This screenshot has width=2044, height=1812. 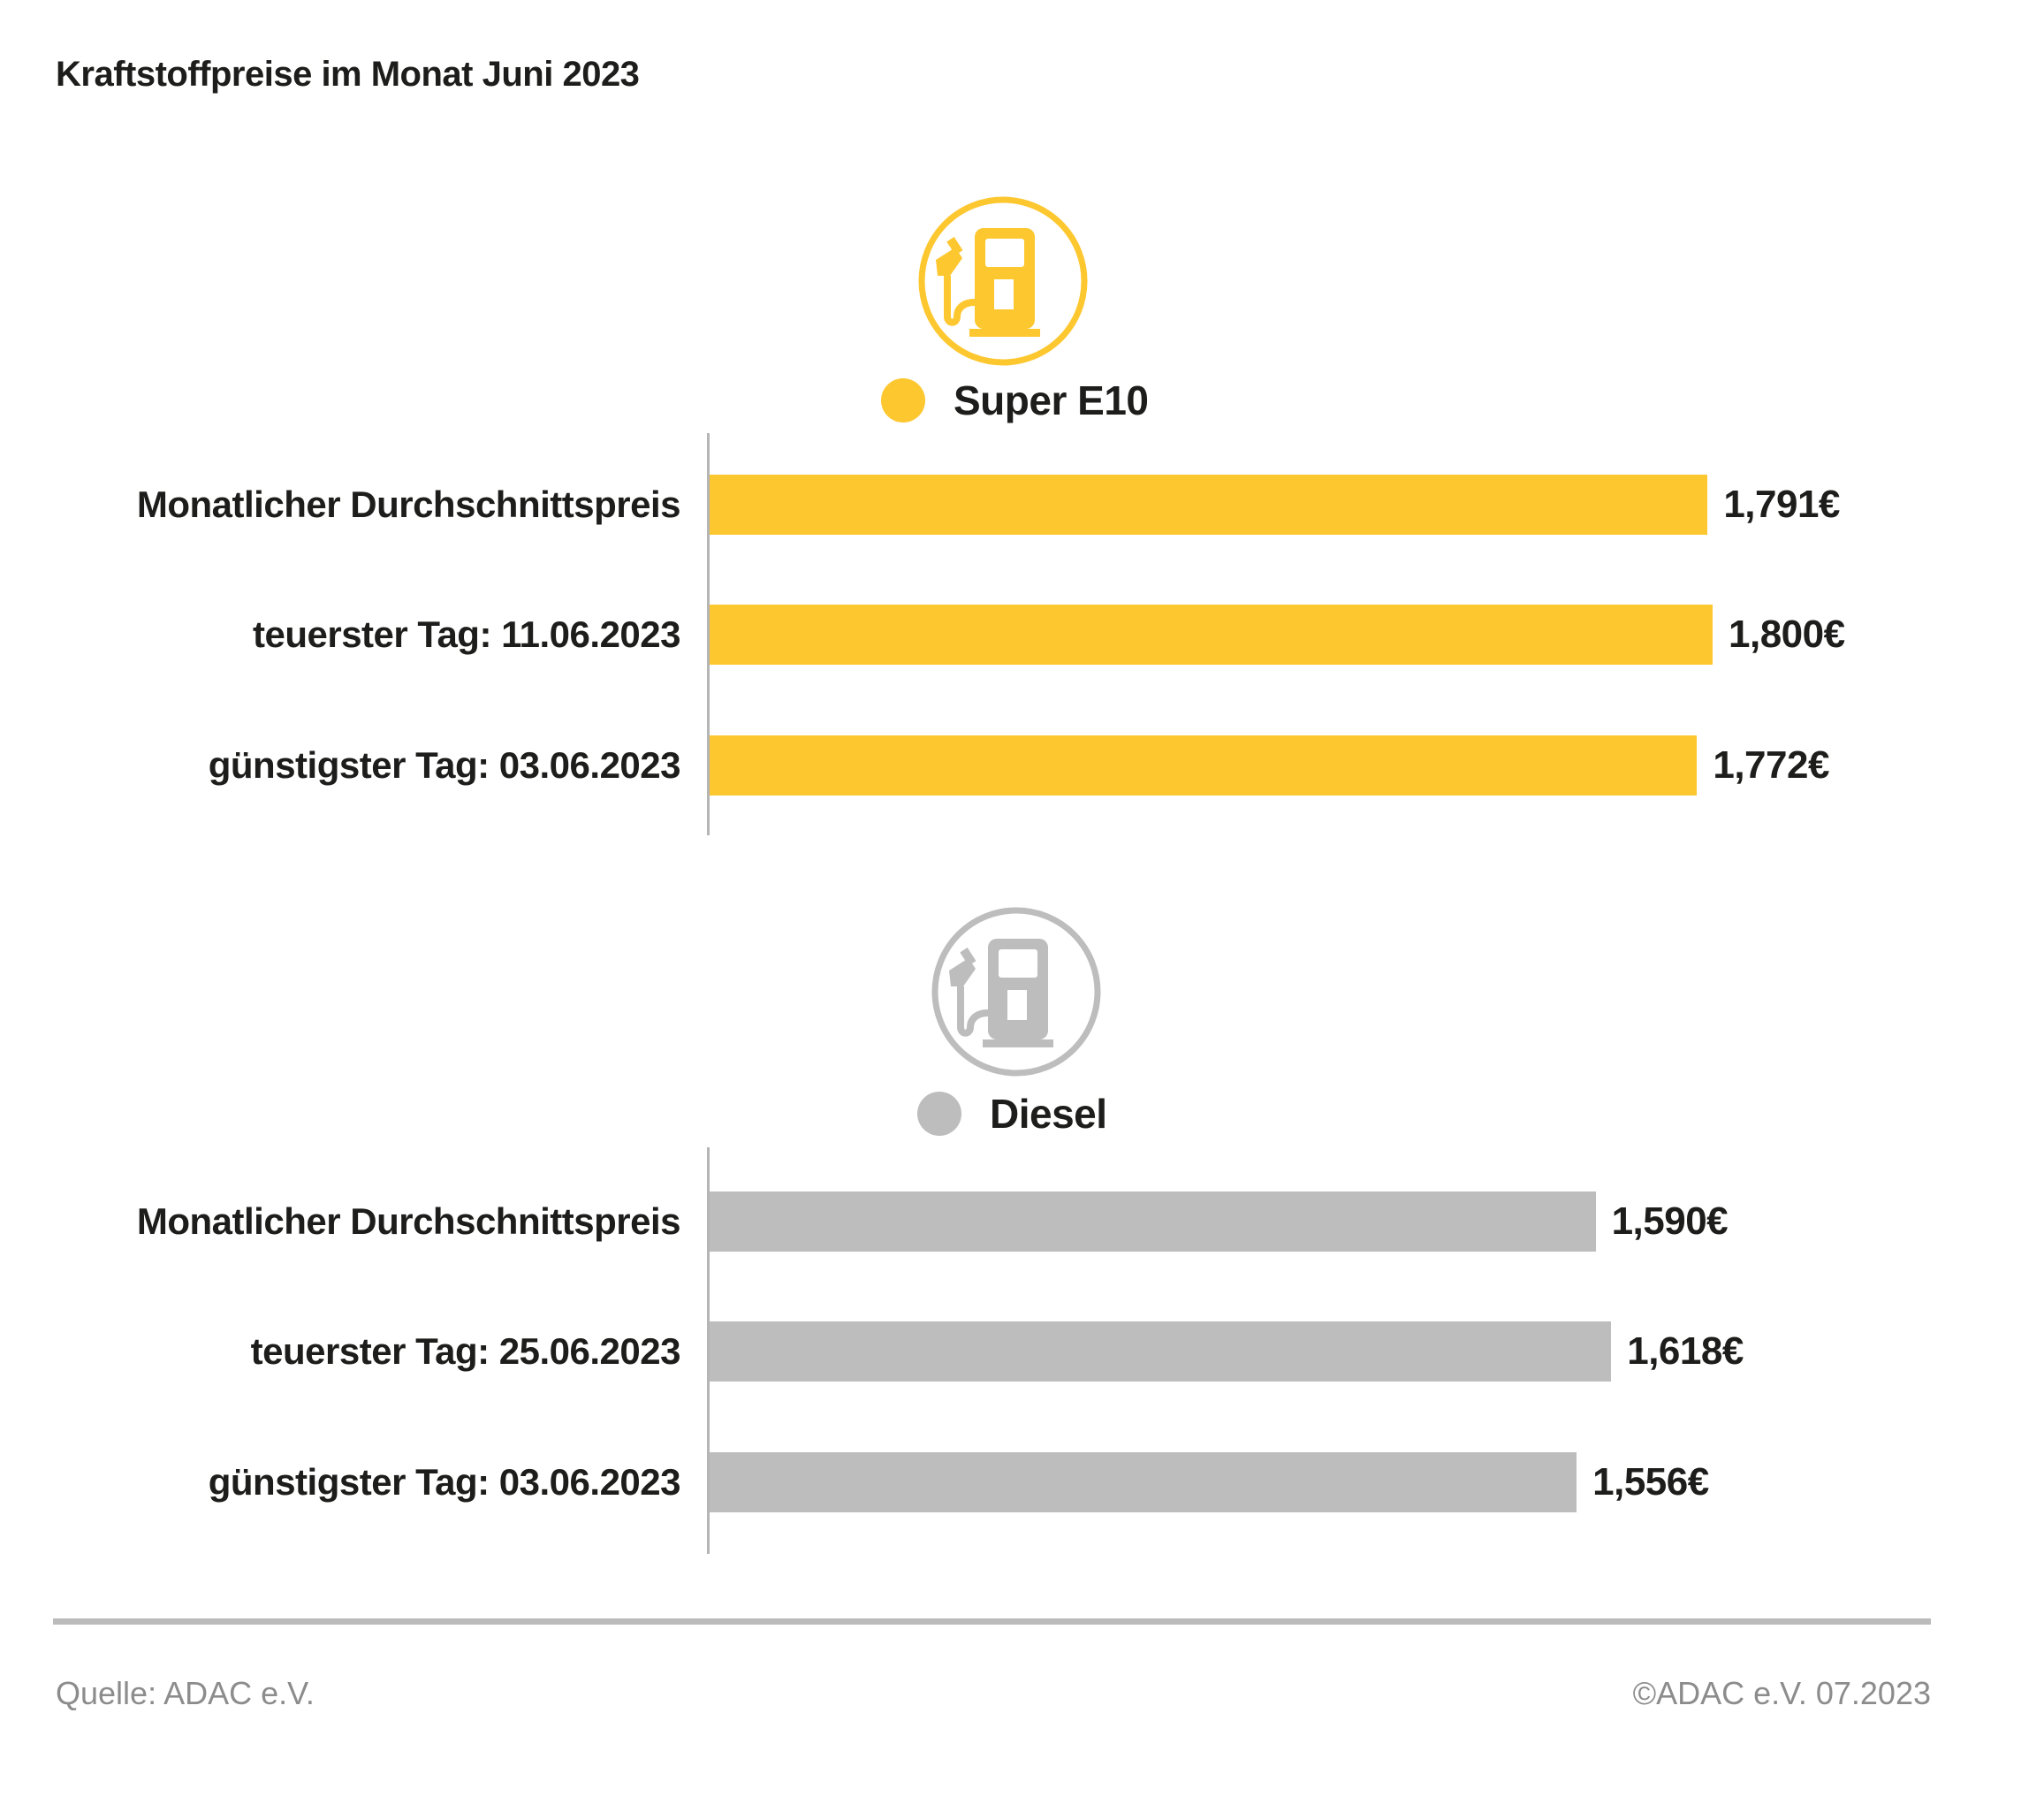 What do you see at coordinates (467, 634) in the screenshot?
I see `row-label: teuerster Tag: 11.06.2023` at bounding box center [467, 634].